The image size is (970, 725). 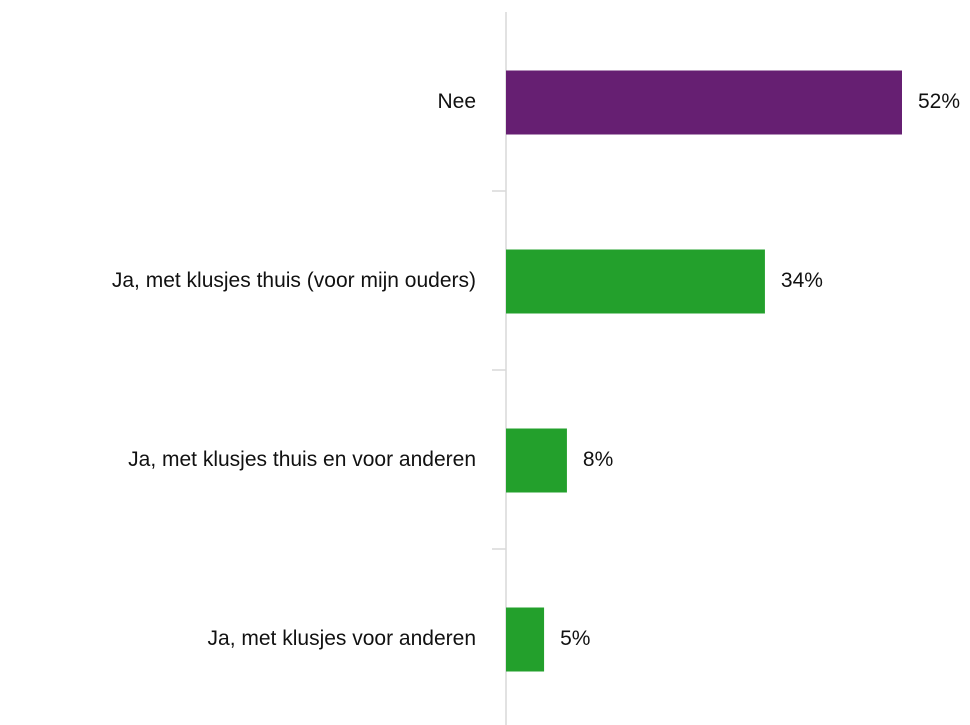 What do you see at coordinates (302, 459) in the screenshot?
I see `category-label: Ja, met klusjes thuis en voor anderen` at bounding box center [302, 459].